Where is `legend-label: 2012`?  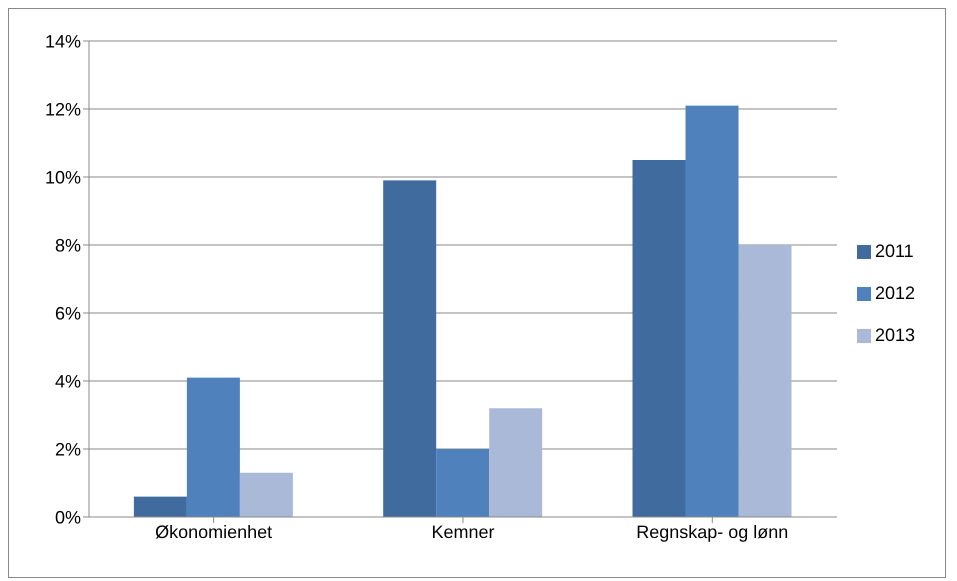
legend-label: 2012 is located at coordinates (894, 293).